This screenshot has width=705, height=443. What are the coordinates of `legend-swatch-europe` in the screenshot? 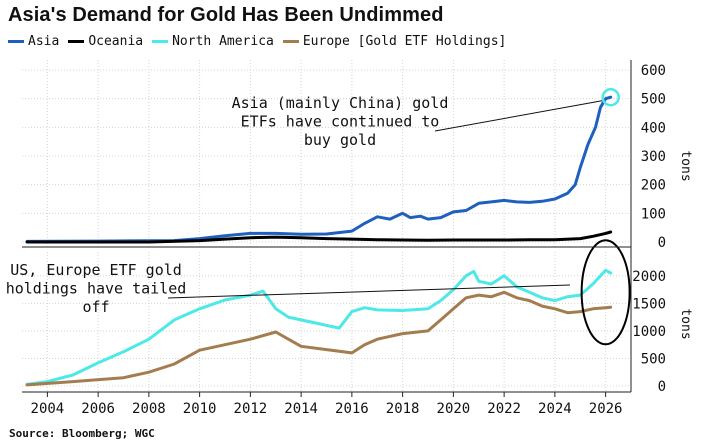 It's located at (290, 41).